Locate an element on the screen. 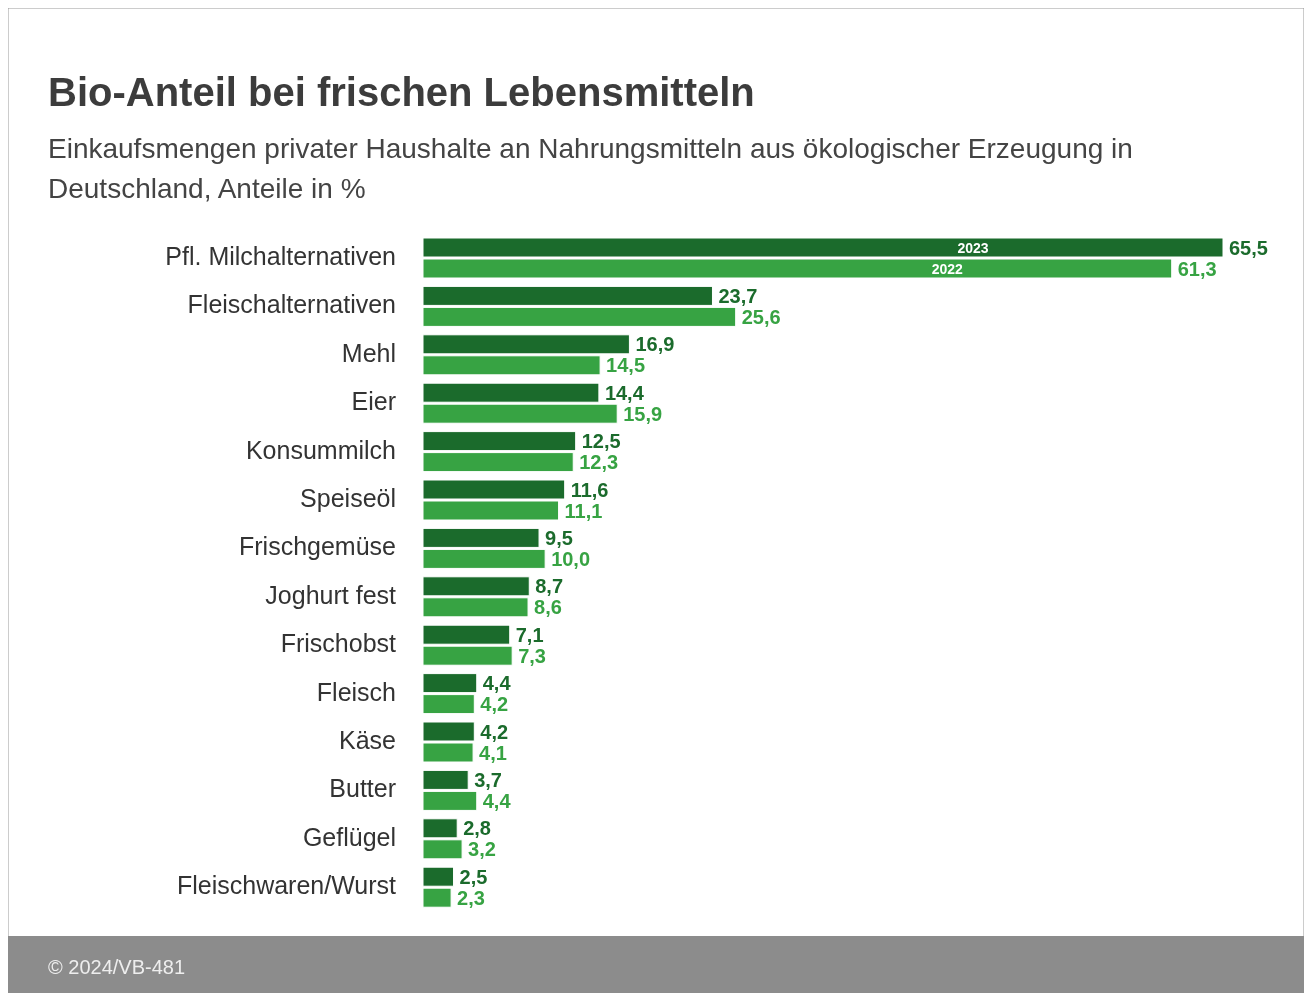 This screenshot has height=995, width=1312. y-tick-label: Fleischwaren/Wurst is located at coordinates (286, 885).